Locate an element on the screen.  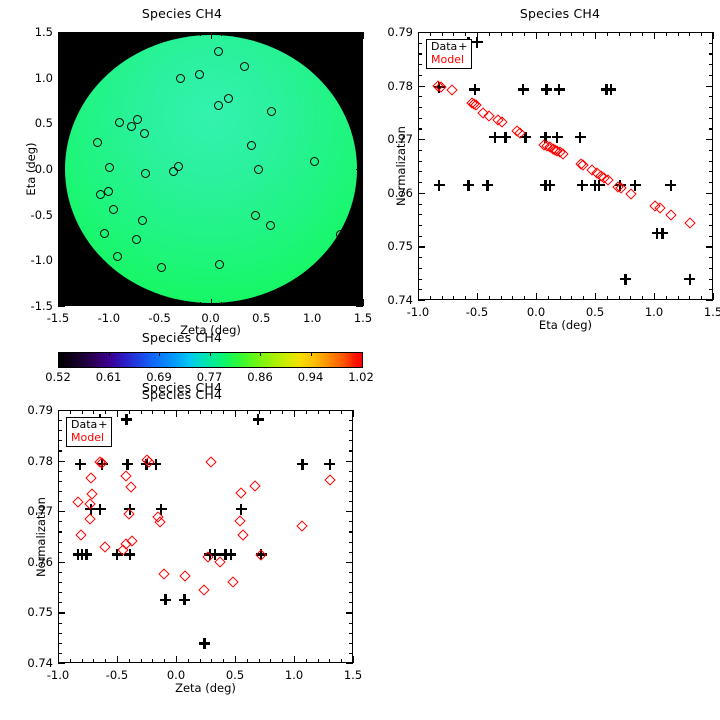
eta-y-axis-label: Normalization is located at coordinates (401, 166).